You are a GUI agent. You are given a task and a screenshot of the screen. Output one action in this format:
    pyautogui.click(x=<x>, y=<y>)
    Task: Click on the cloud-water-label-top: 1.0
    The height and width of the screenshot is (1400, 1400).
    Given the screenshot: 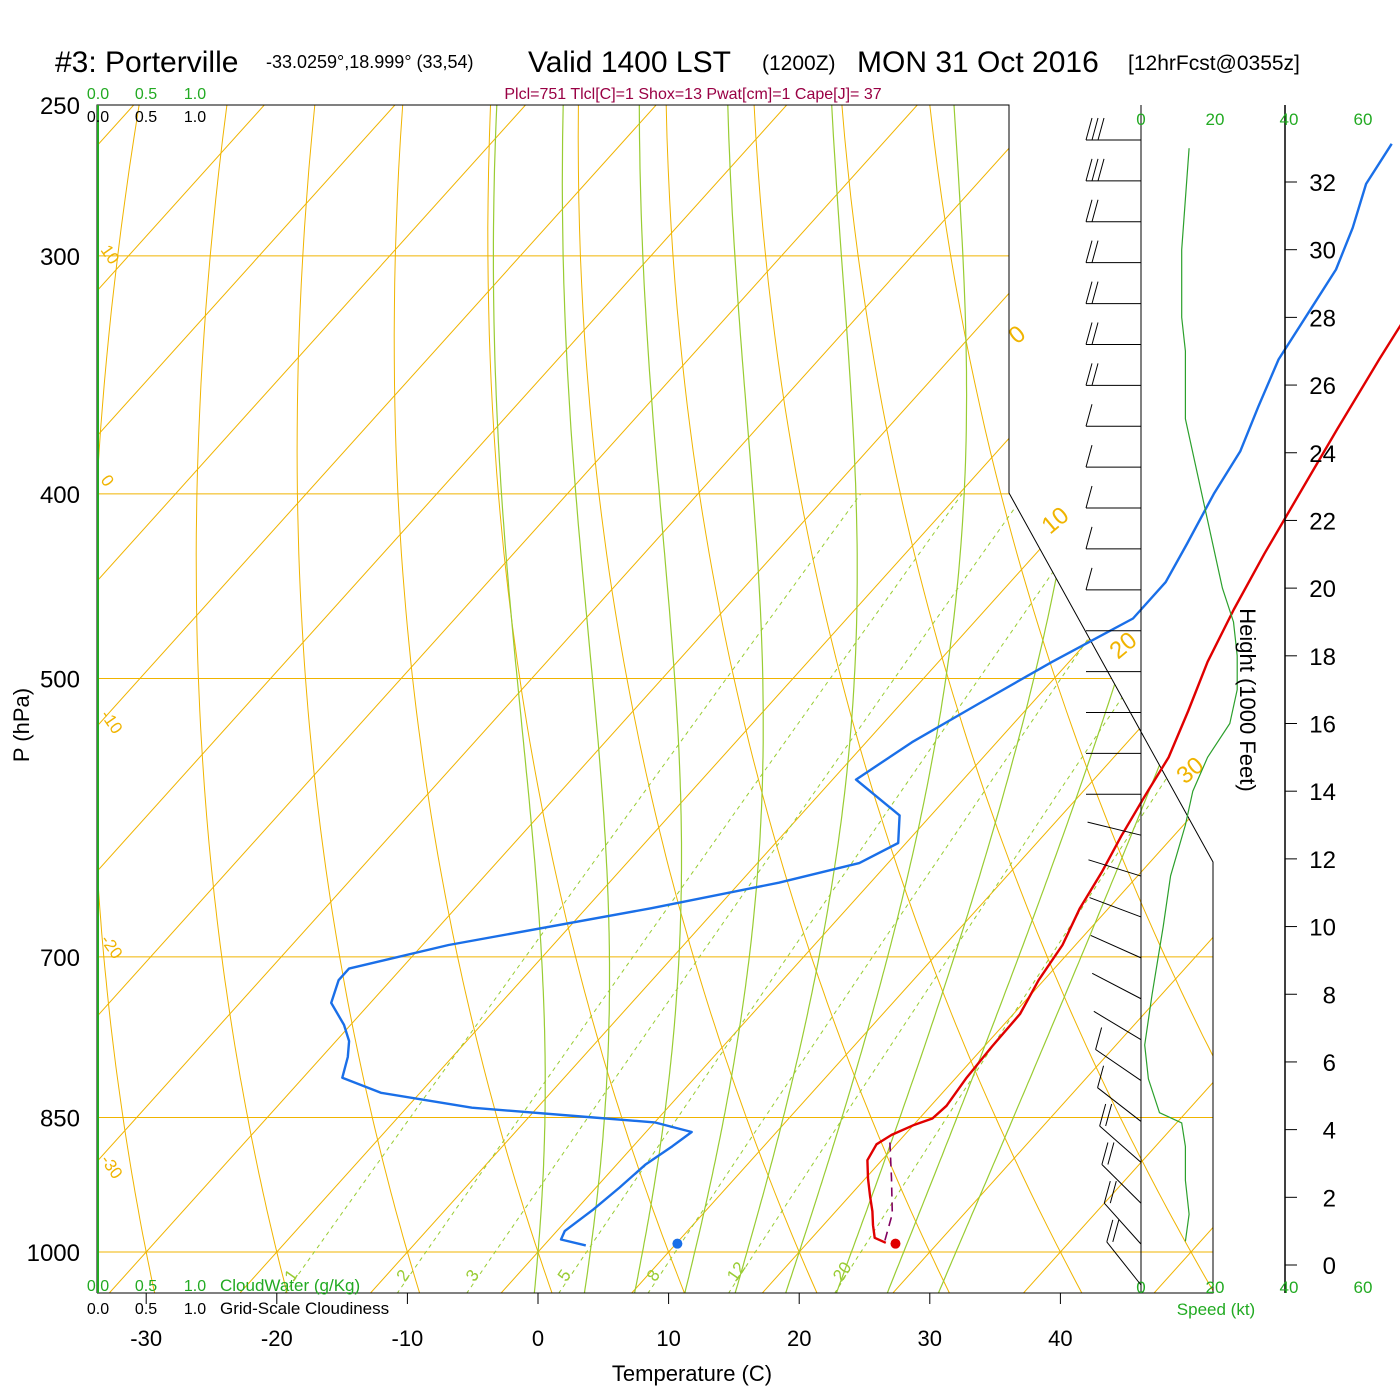 What is the action you would take?
    pyautogui.click(x=195, y=94)
    